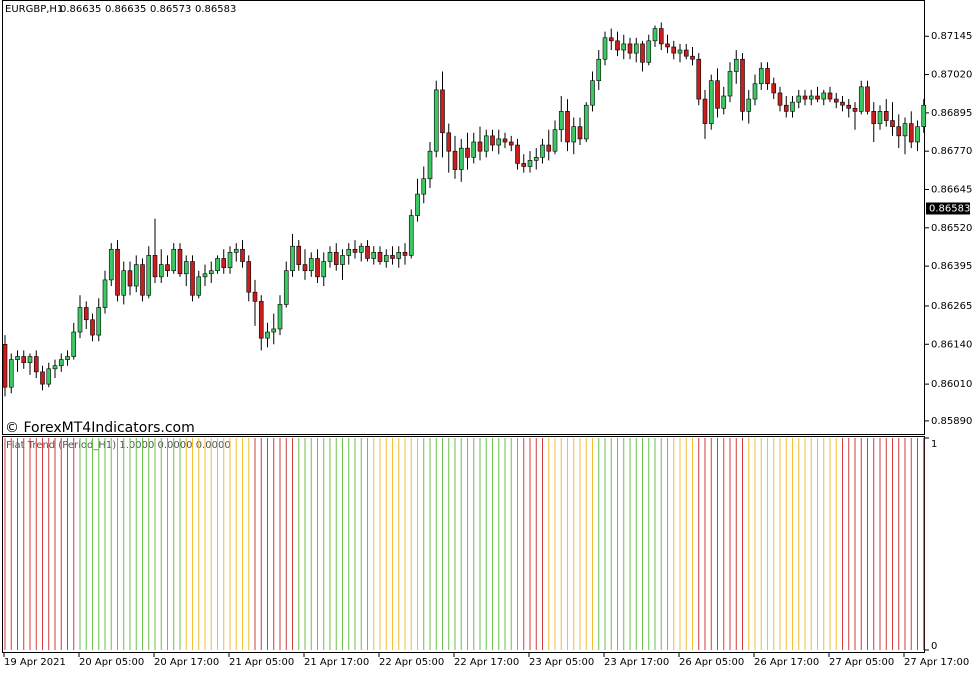  Describe the element at coordinates (111, 662) in the screenshot. I see `x-tick-label: 20 Apr 05:00` at that location.